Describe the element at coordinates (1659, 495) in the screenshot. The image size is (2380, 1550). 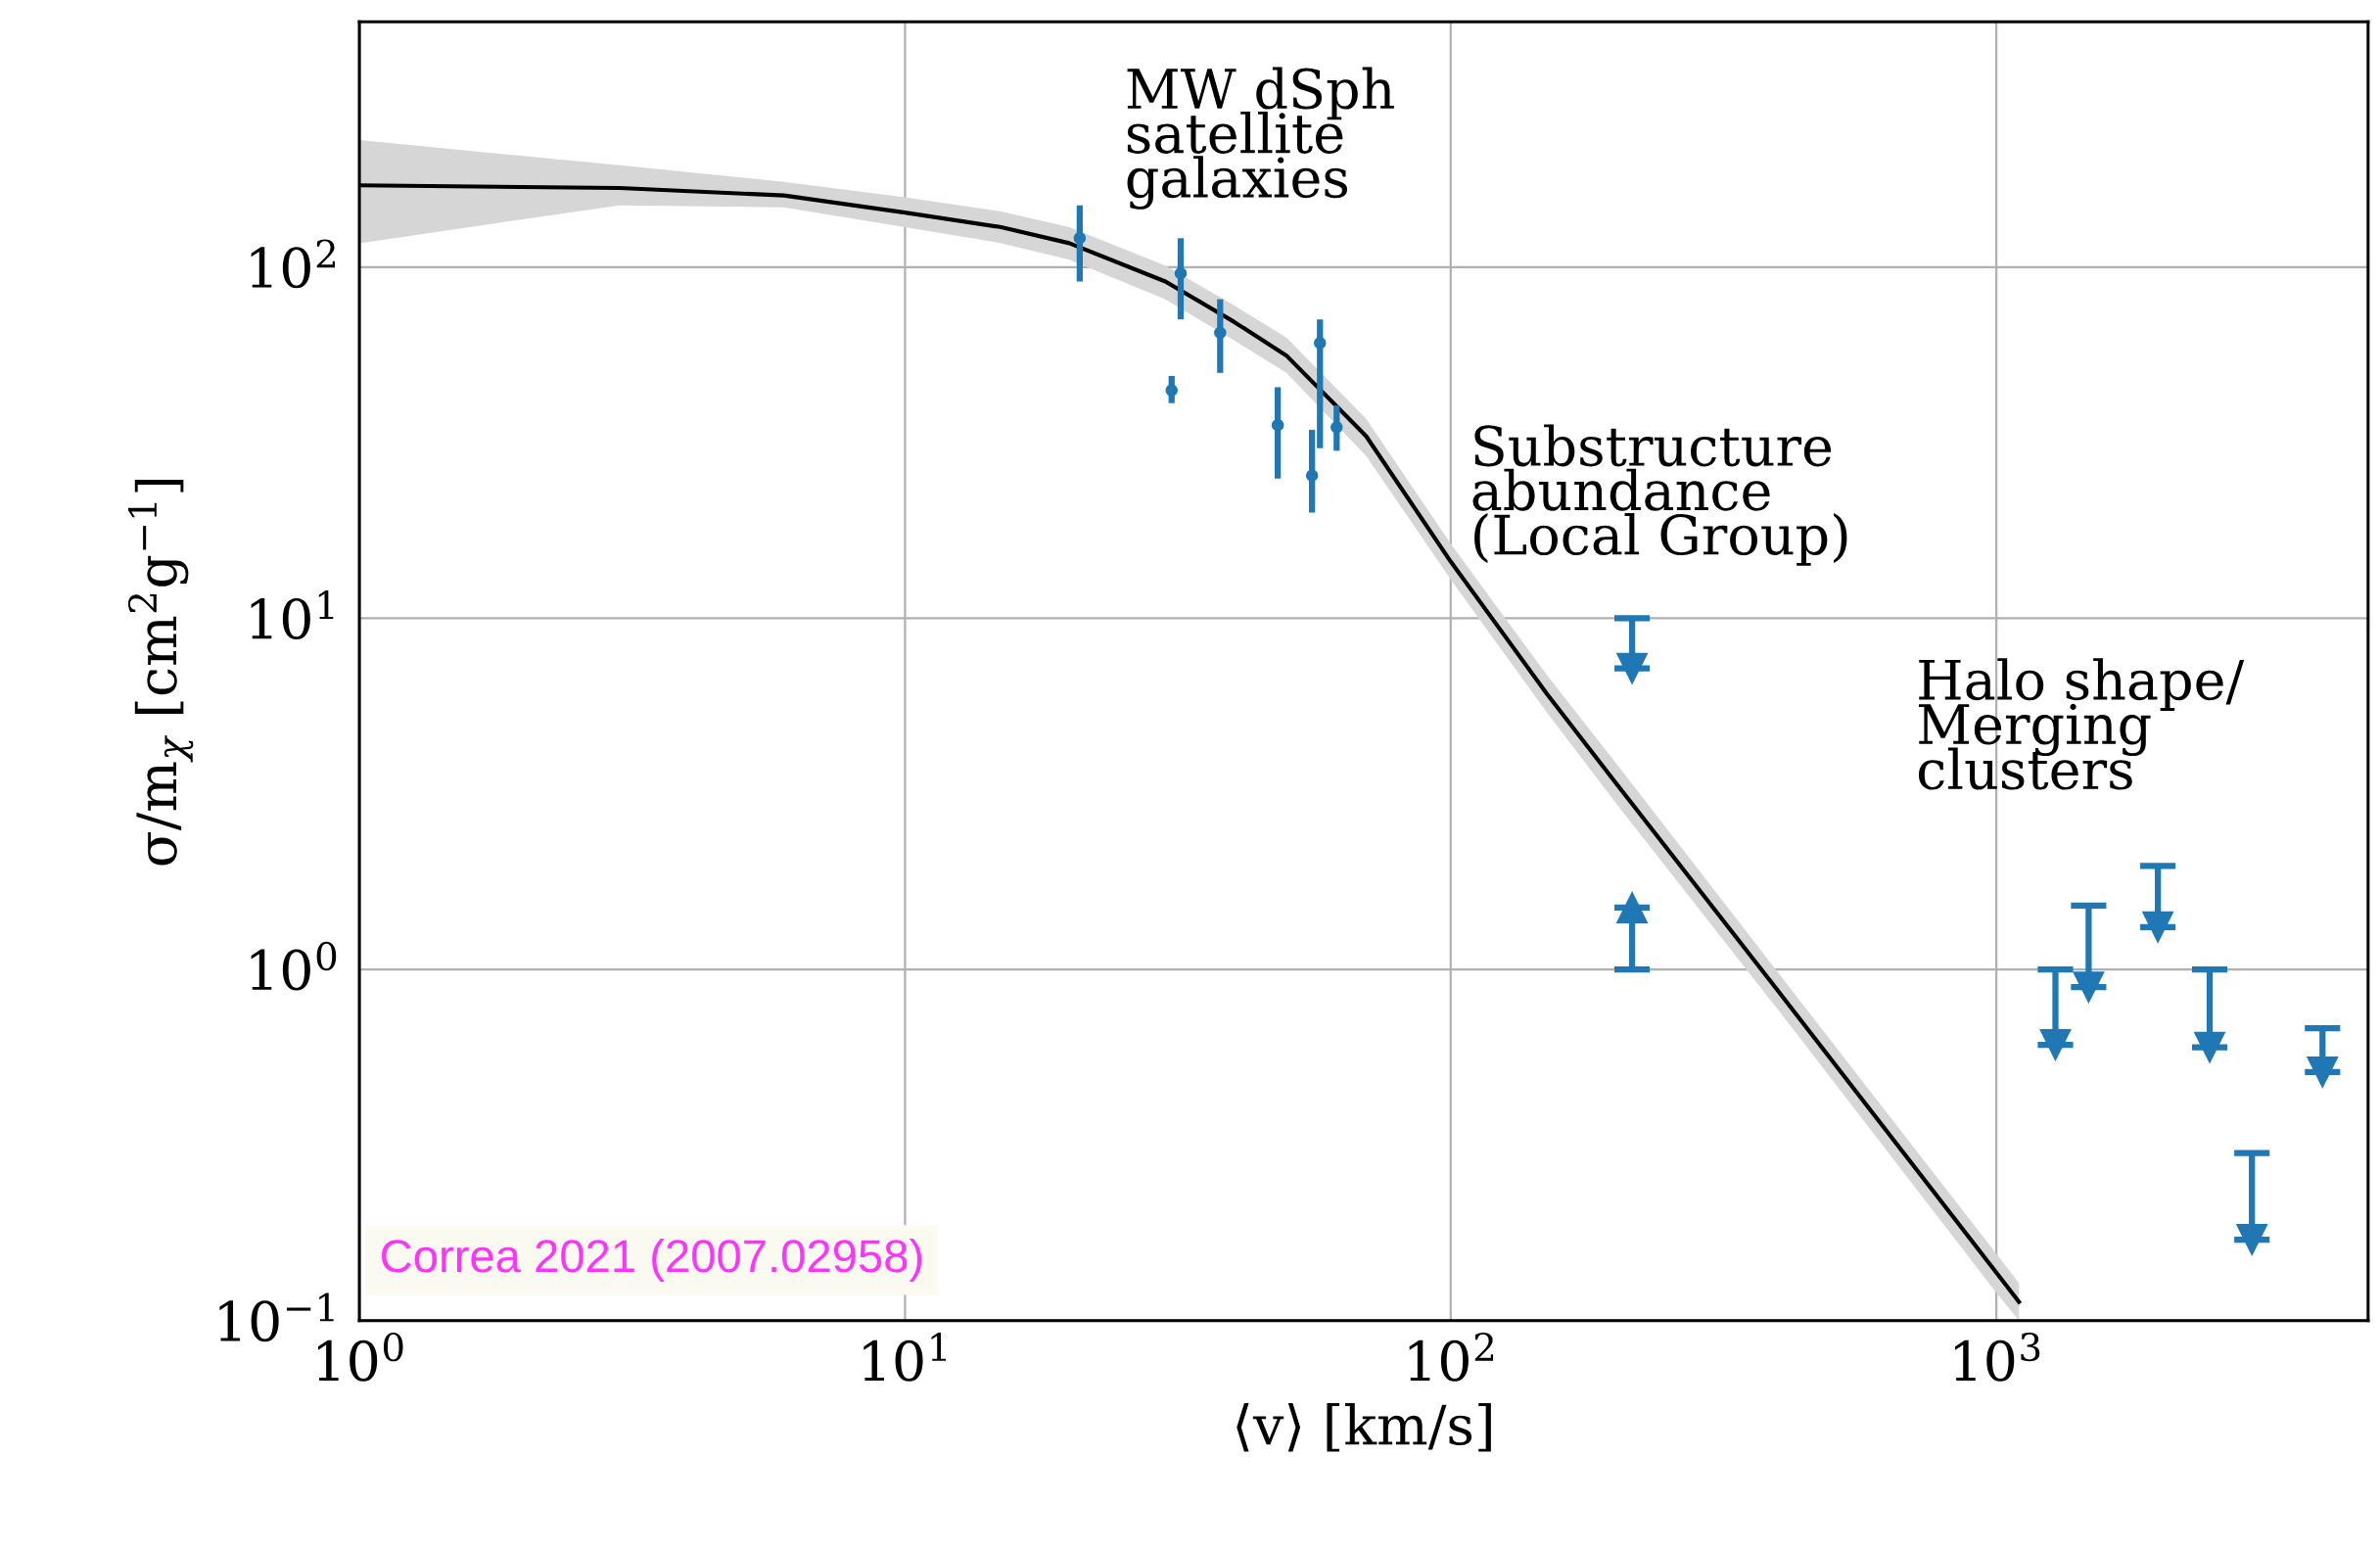
I see `annotation: Substructure abundance (Local Group)` at that location.